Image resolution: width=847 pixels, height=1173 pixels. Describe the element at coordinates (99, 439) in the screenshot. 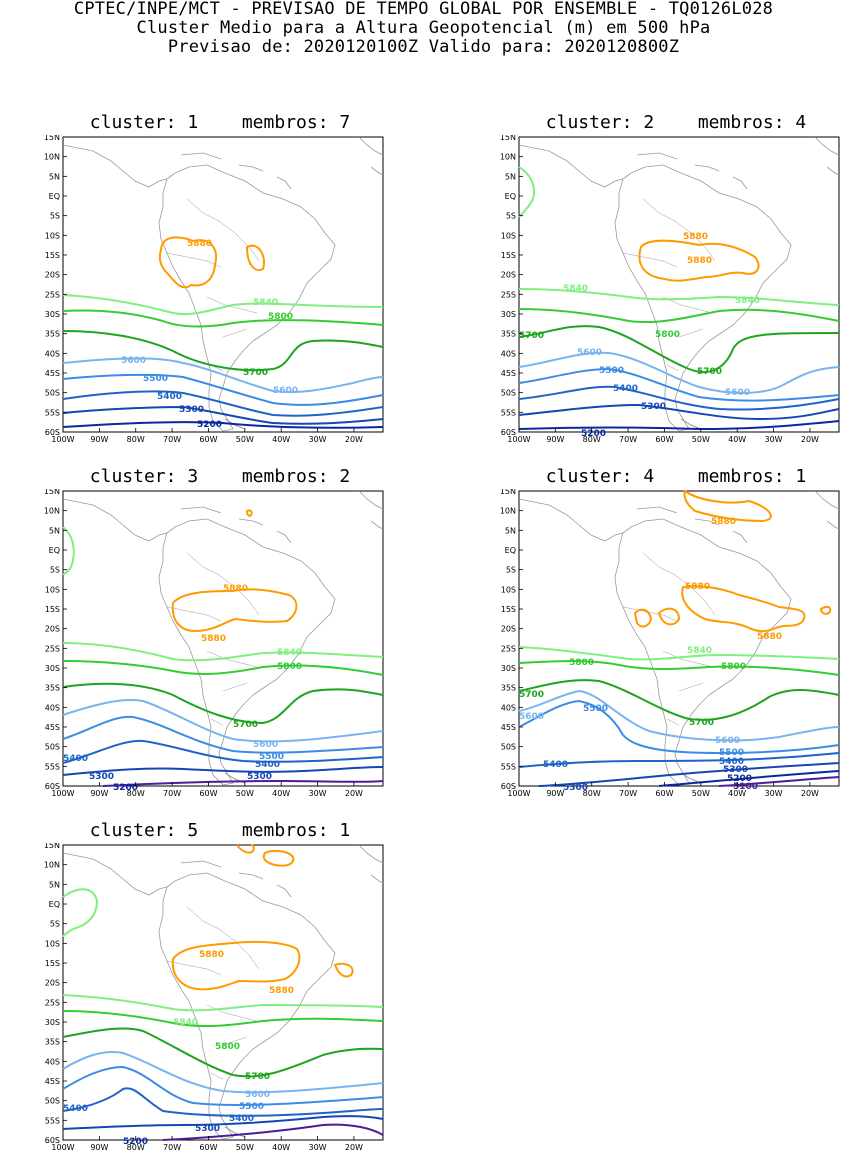

I see `lon-tick-label: 90W` at that location.